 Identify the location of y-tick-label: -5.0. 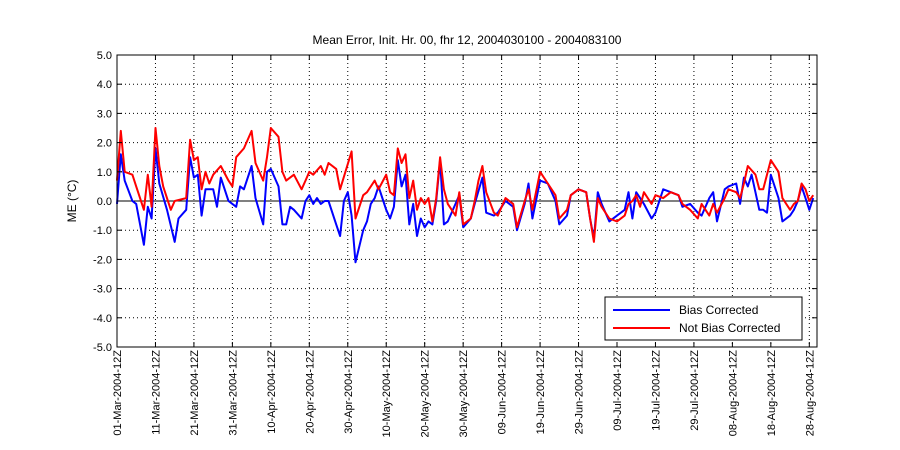
(102, 348).